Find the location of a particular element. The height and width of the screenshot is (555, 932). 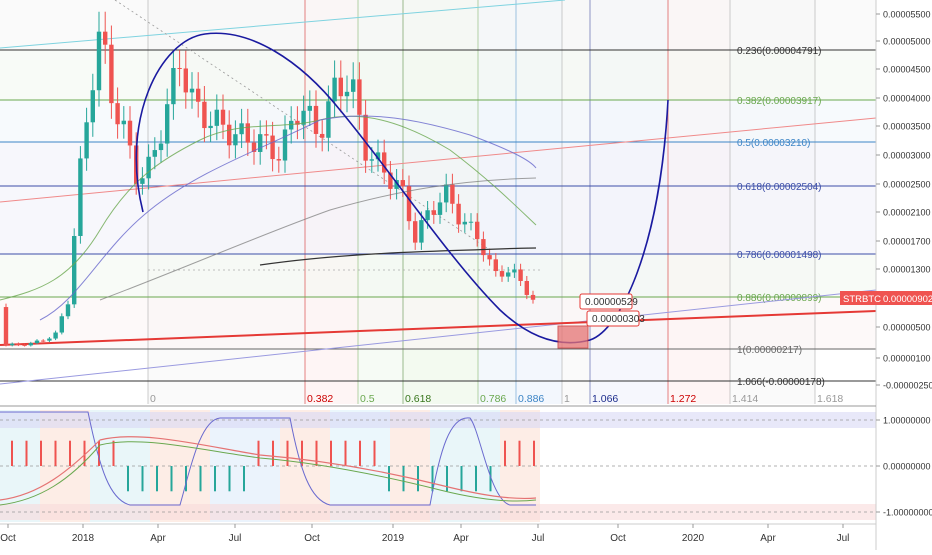

fib-level-label: 1(0.00000217) is located at coordinates (769, 350).